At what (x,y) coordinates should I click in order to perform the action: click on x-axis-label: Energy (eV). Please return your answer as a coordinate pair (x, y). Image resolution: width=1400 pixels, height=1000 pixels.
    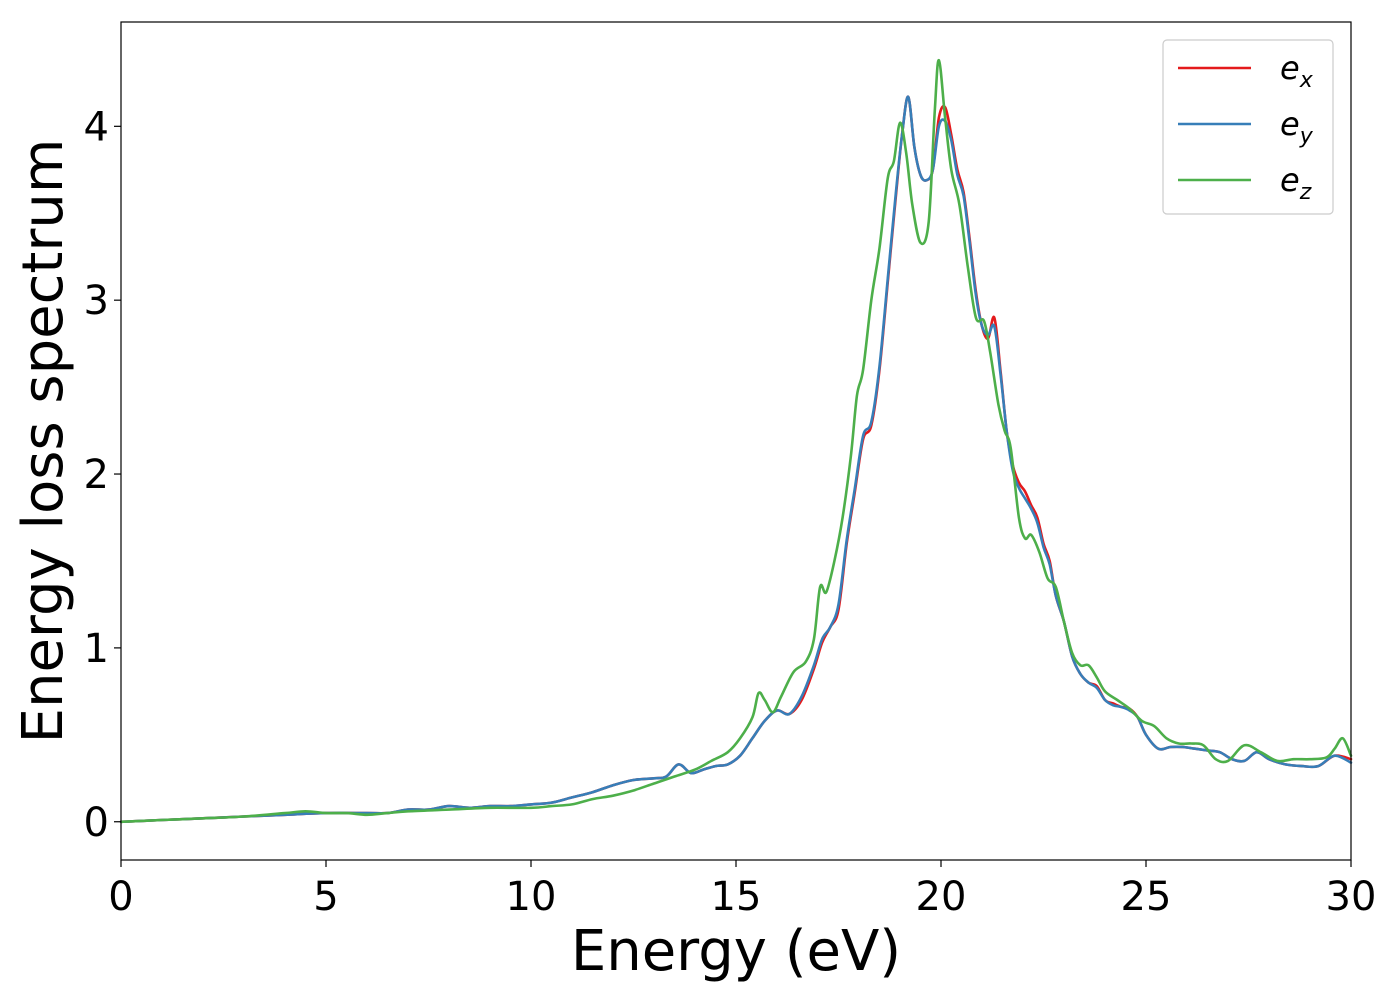
    Looking at the image, I should click on (736, 951).